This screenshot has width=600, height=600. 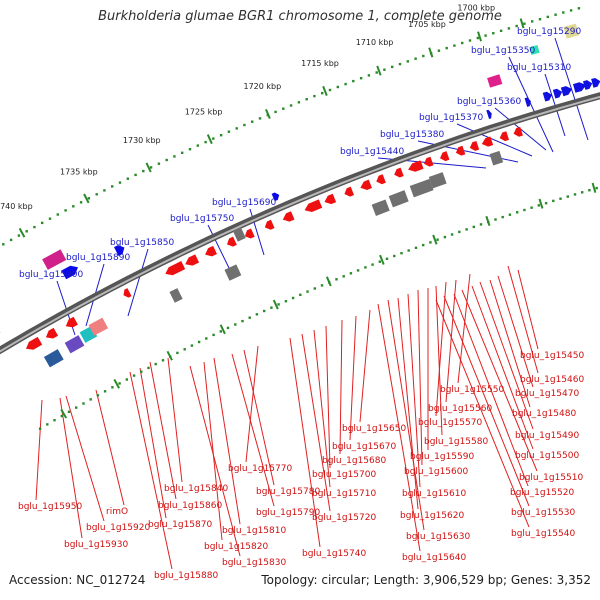 I want to click on gene-label-reverse: bglu_1g15680, so click(x=354, y=461).